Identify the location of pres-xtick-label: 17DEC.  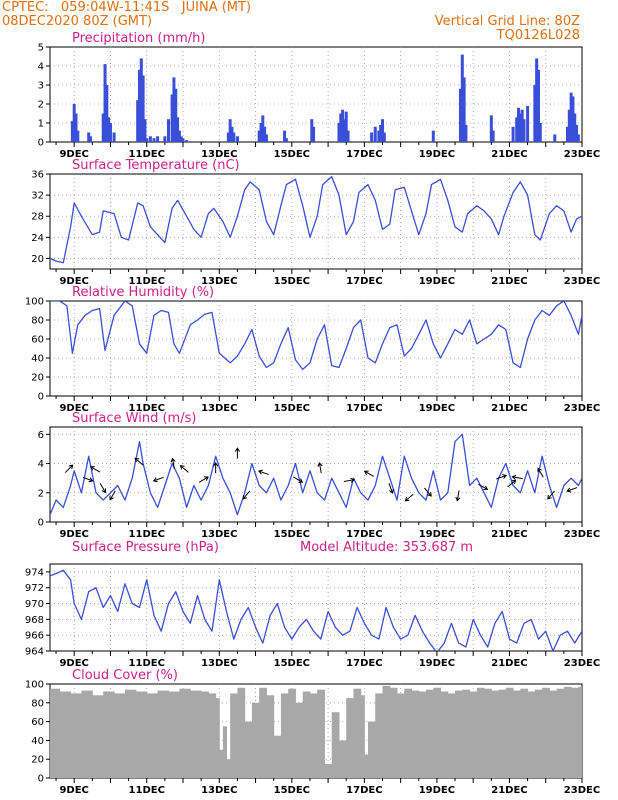
(364, 663).